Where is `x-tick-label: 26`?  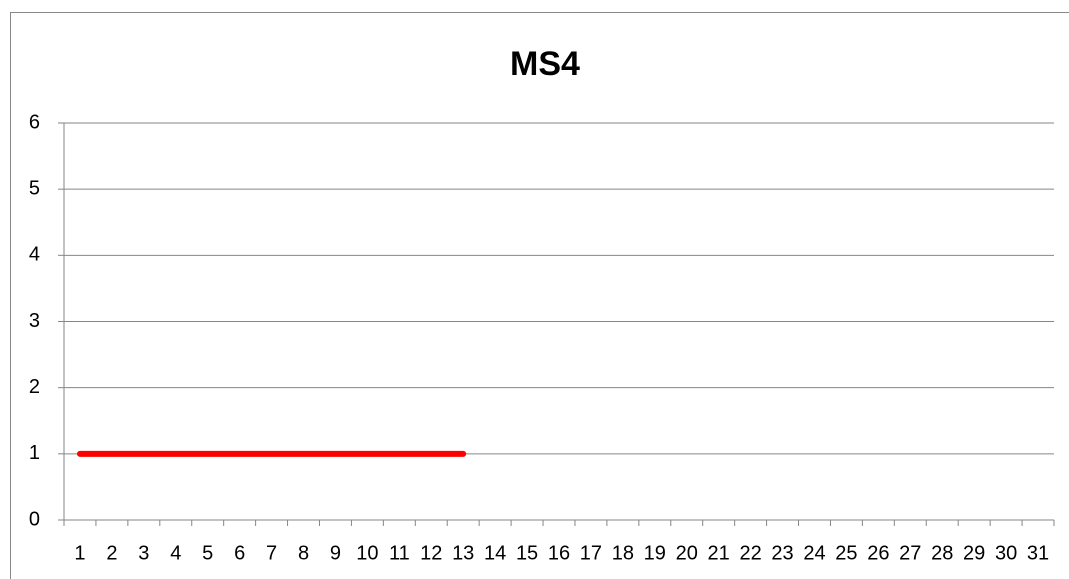
x-tick-label: 26 is located at coordinates (878, 553).